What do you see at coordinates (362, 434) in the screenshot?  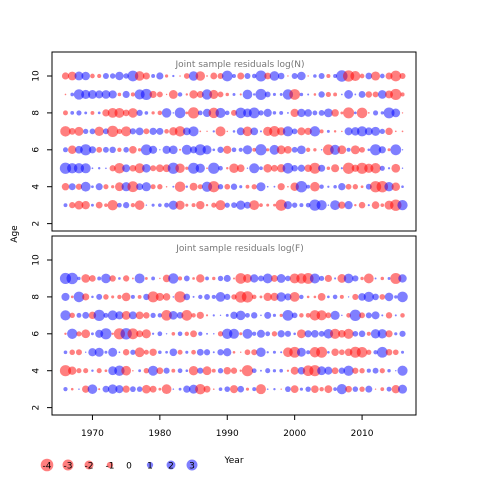 I see `x-tick-label: 2010` at bounding box center [362, 434].